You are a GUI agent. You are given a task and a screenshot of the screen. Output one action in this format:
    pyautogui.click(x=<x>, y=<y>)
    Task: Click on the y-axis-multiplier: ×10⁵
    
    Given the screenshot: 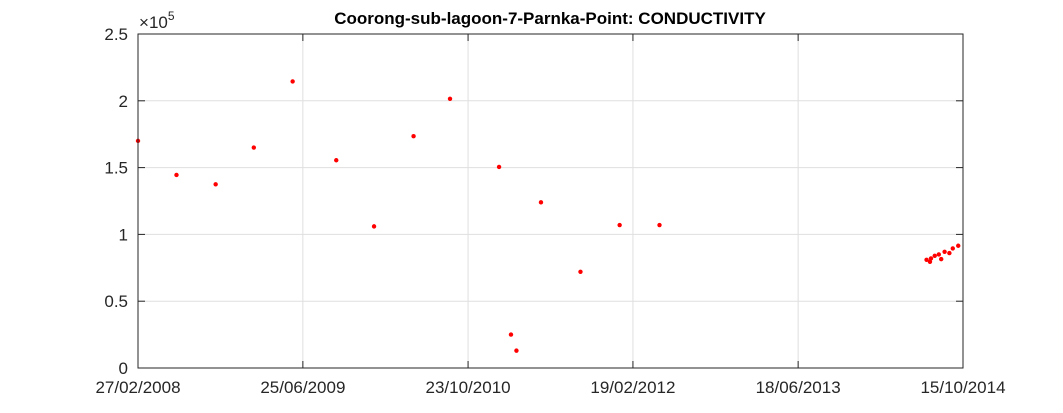 What is the action you would take?
    pyautogui.click(x=157, y=20)
    